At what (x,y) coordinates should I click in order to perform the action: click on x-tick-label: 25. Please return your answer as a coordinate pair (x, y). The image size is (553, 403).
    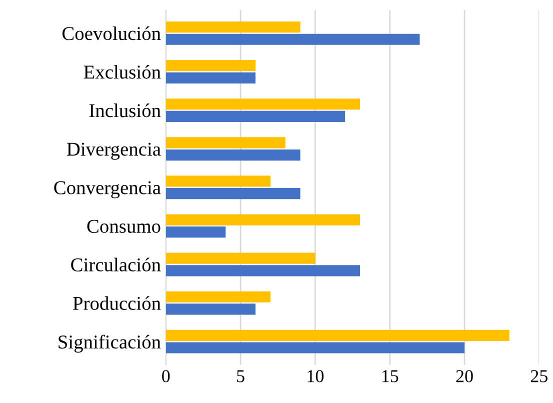
    Looking at the image, I should click on (539, 376).